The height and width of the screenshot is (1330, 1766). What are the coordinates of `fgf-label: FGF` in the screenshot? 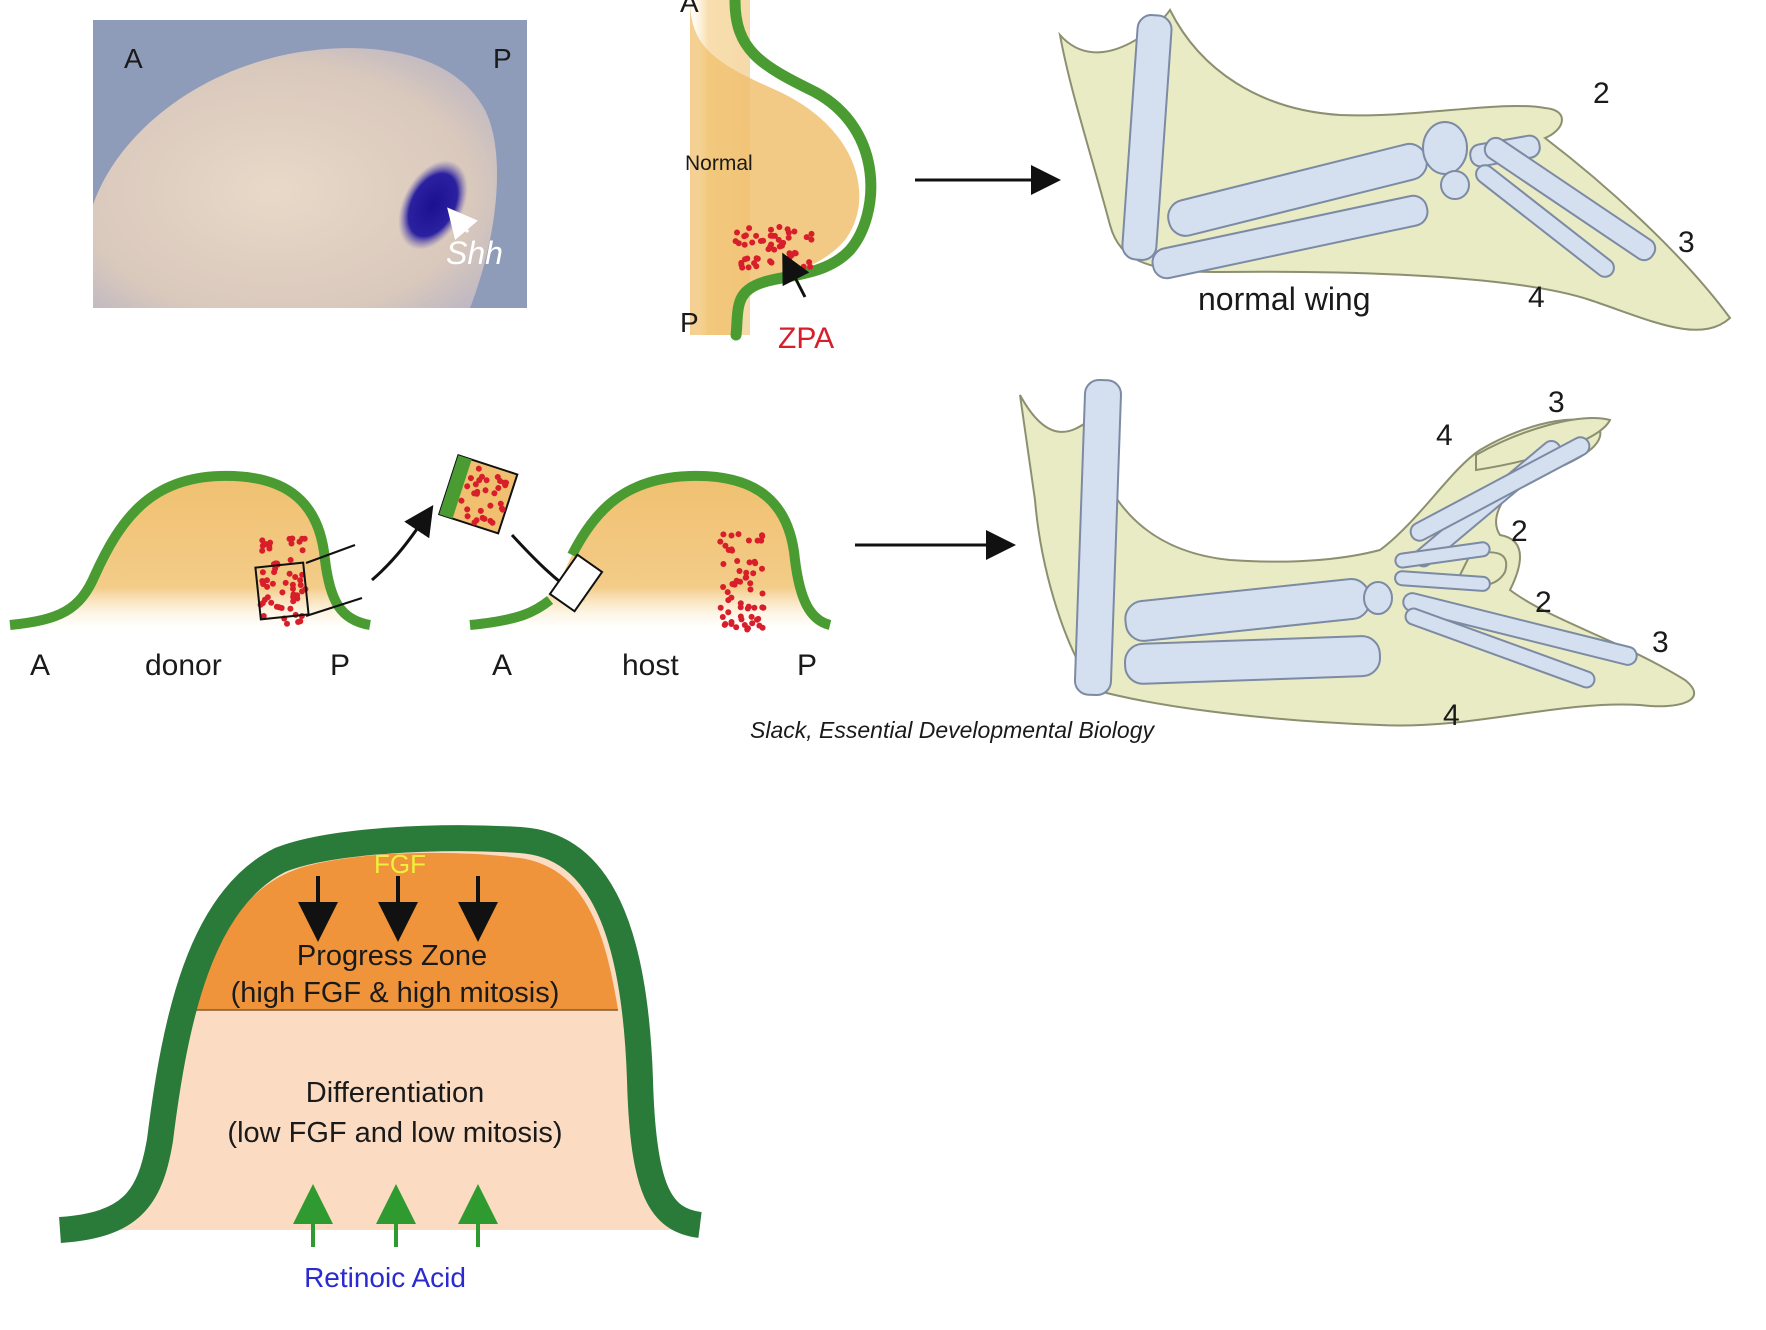 It's located at (400, 864).